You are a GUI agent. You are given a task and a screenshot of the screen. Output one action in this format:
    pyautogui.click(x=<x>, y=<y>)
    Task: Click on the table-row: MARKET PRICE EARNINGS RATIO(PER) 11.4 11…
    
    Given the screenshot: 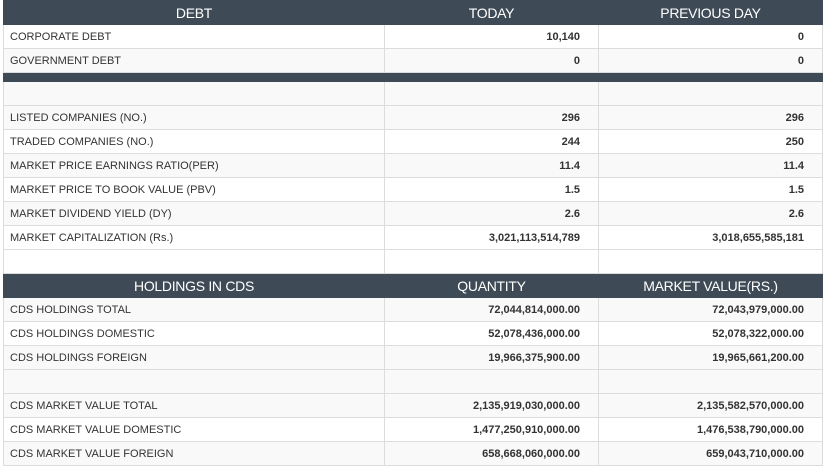 What is the action you would take?
    pyautogui.click(x=413, y=165)
    